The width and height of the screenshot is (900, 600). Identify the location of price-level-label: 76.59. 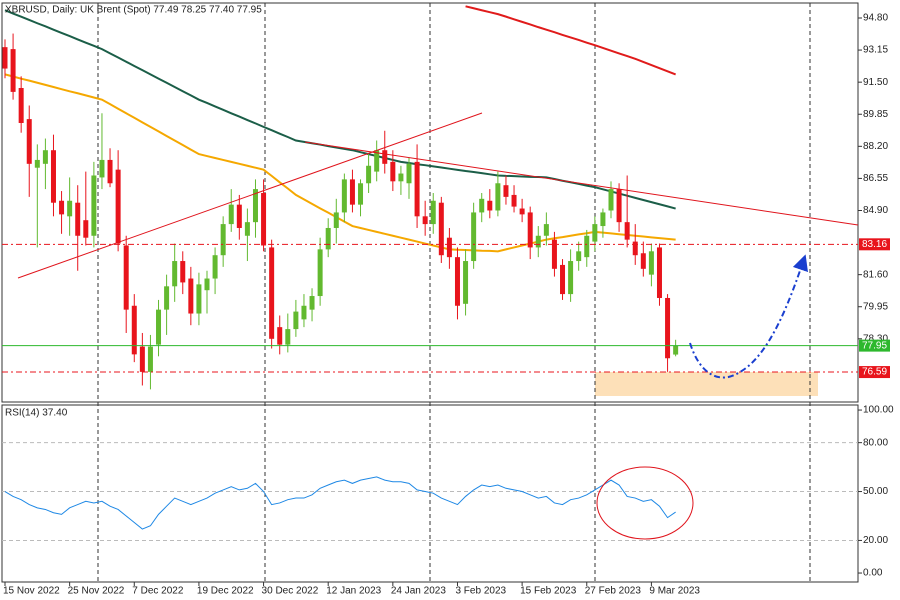
(874, 372).